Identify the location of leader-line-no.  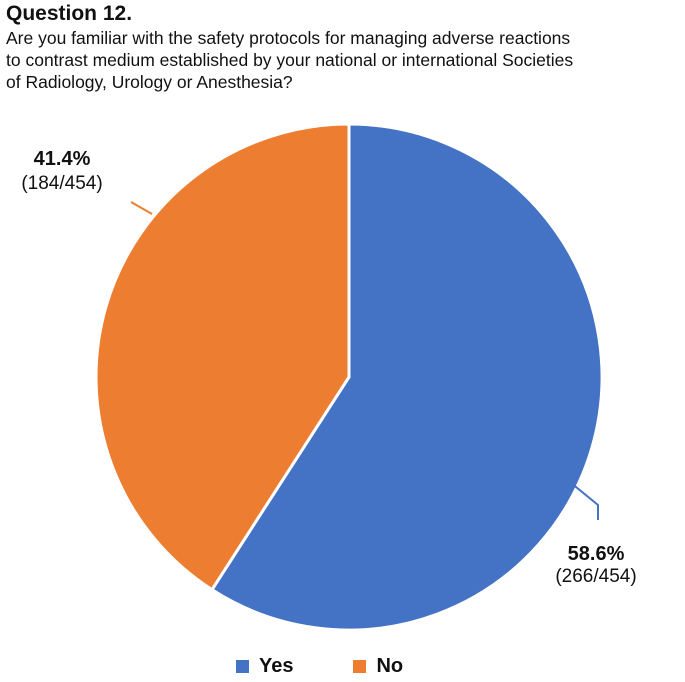
(141, 208).